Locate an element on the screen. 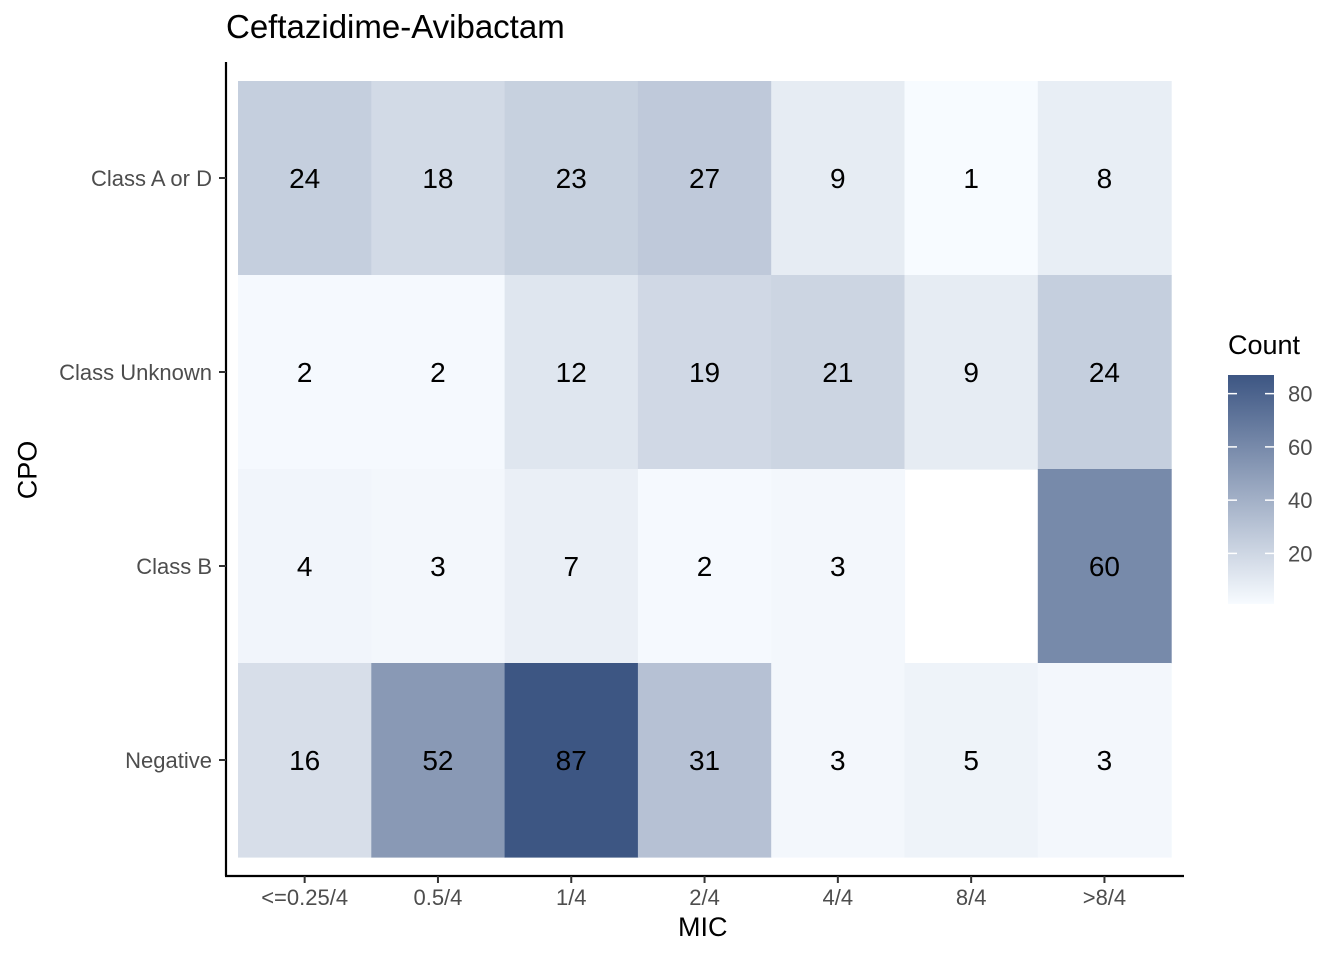  cell-value-label: 60 is located at coordinates (1104, 566).